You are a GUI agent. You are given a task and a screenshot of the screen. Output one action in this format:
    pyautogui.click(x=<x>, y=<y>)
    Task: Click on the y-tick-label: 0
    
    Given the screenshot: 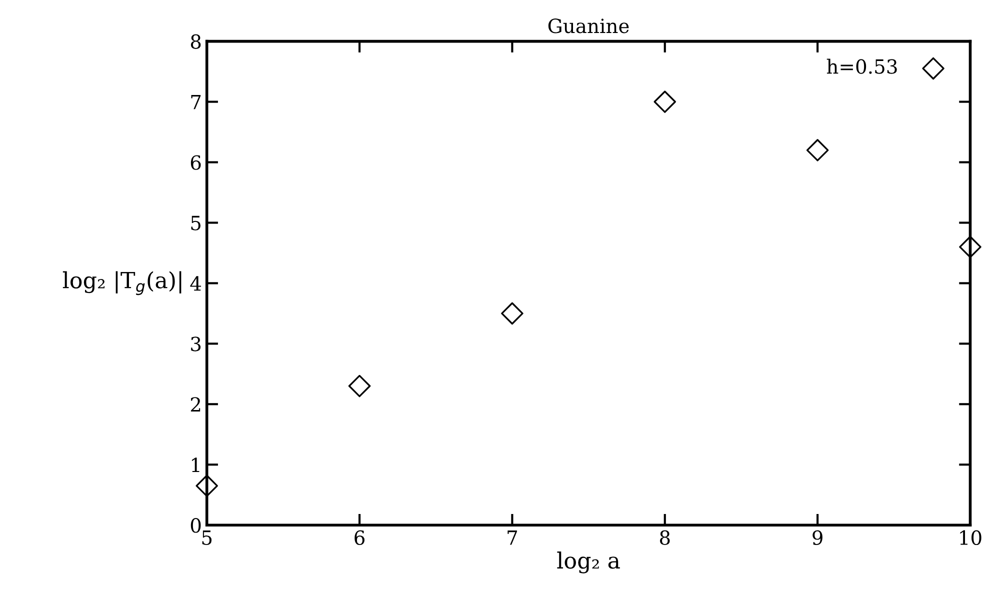 What is the action you would take?
    pyautogui.click(x=195, y=525)
    